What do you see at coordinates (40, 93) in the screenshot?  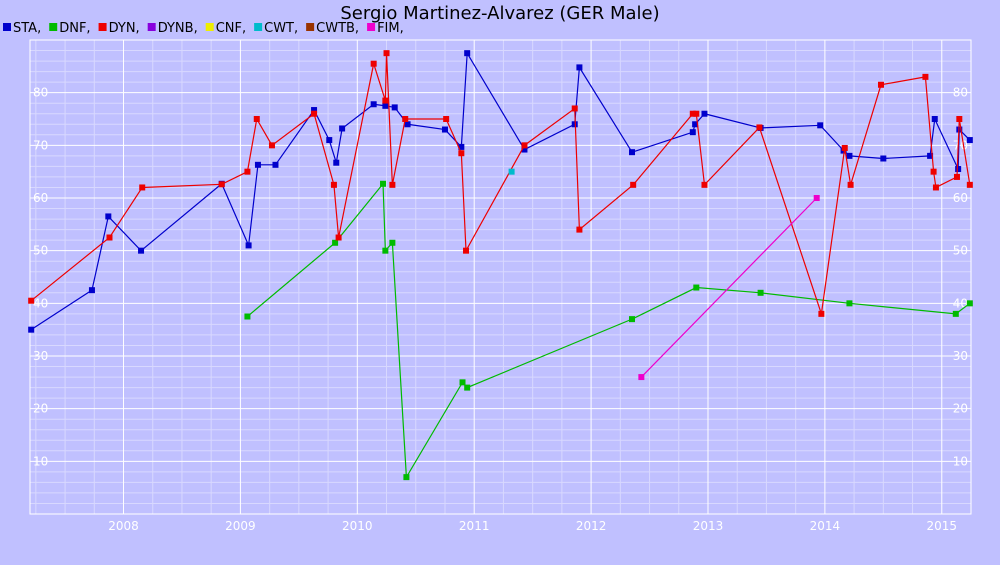 I see `y-tick-label-left: 80` at bounding box center [40, 93].